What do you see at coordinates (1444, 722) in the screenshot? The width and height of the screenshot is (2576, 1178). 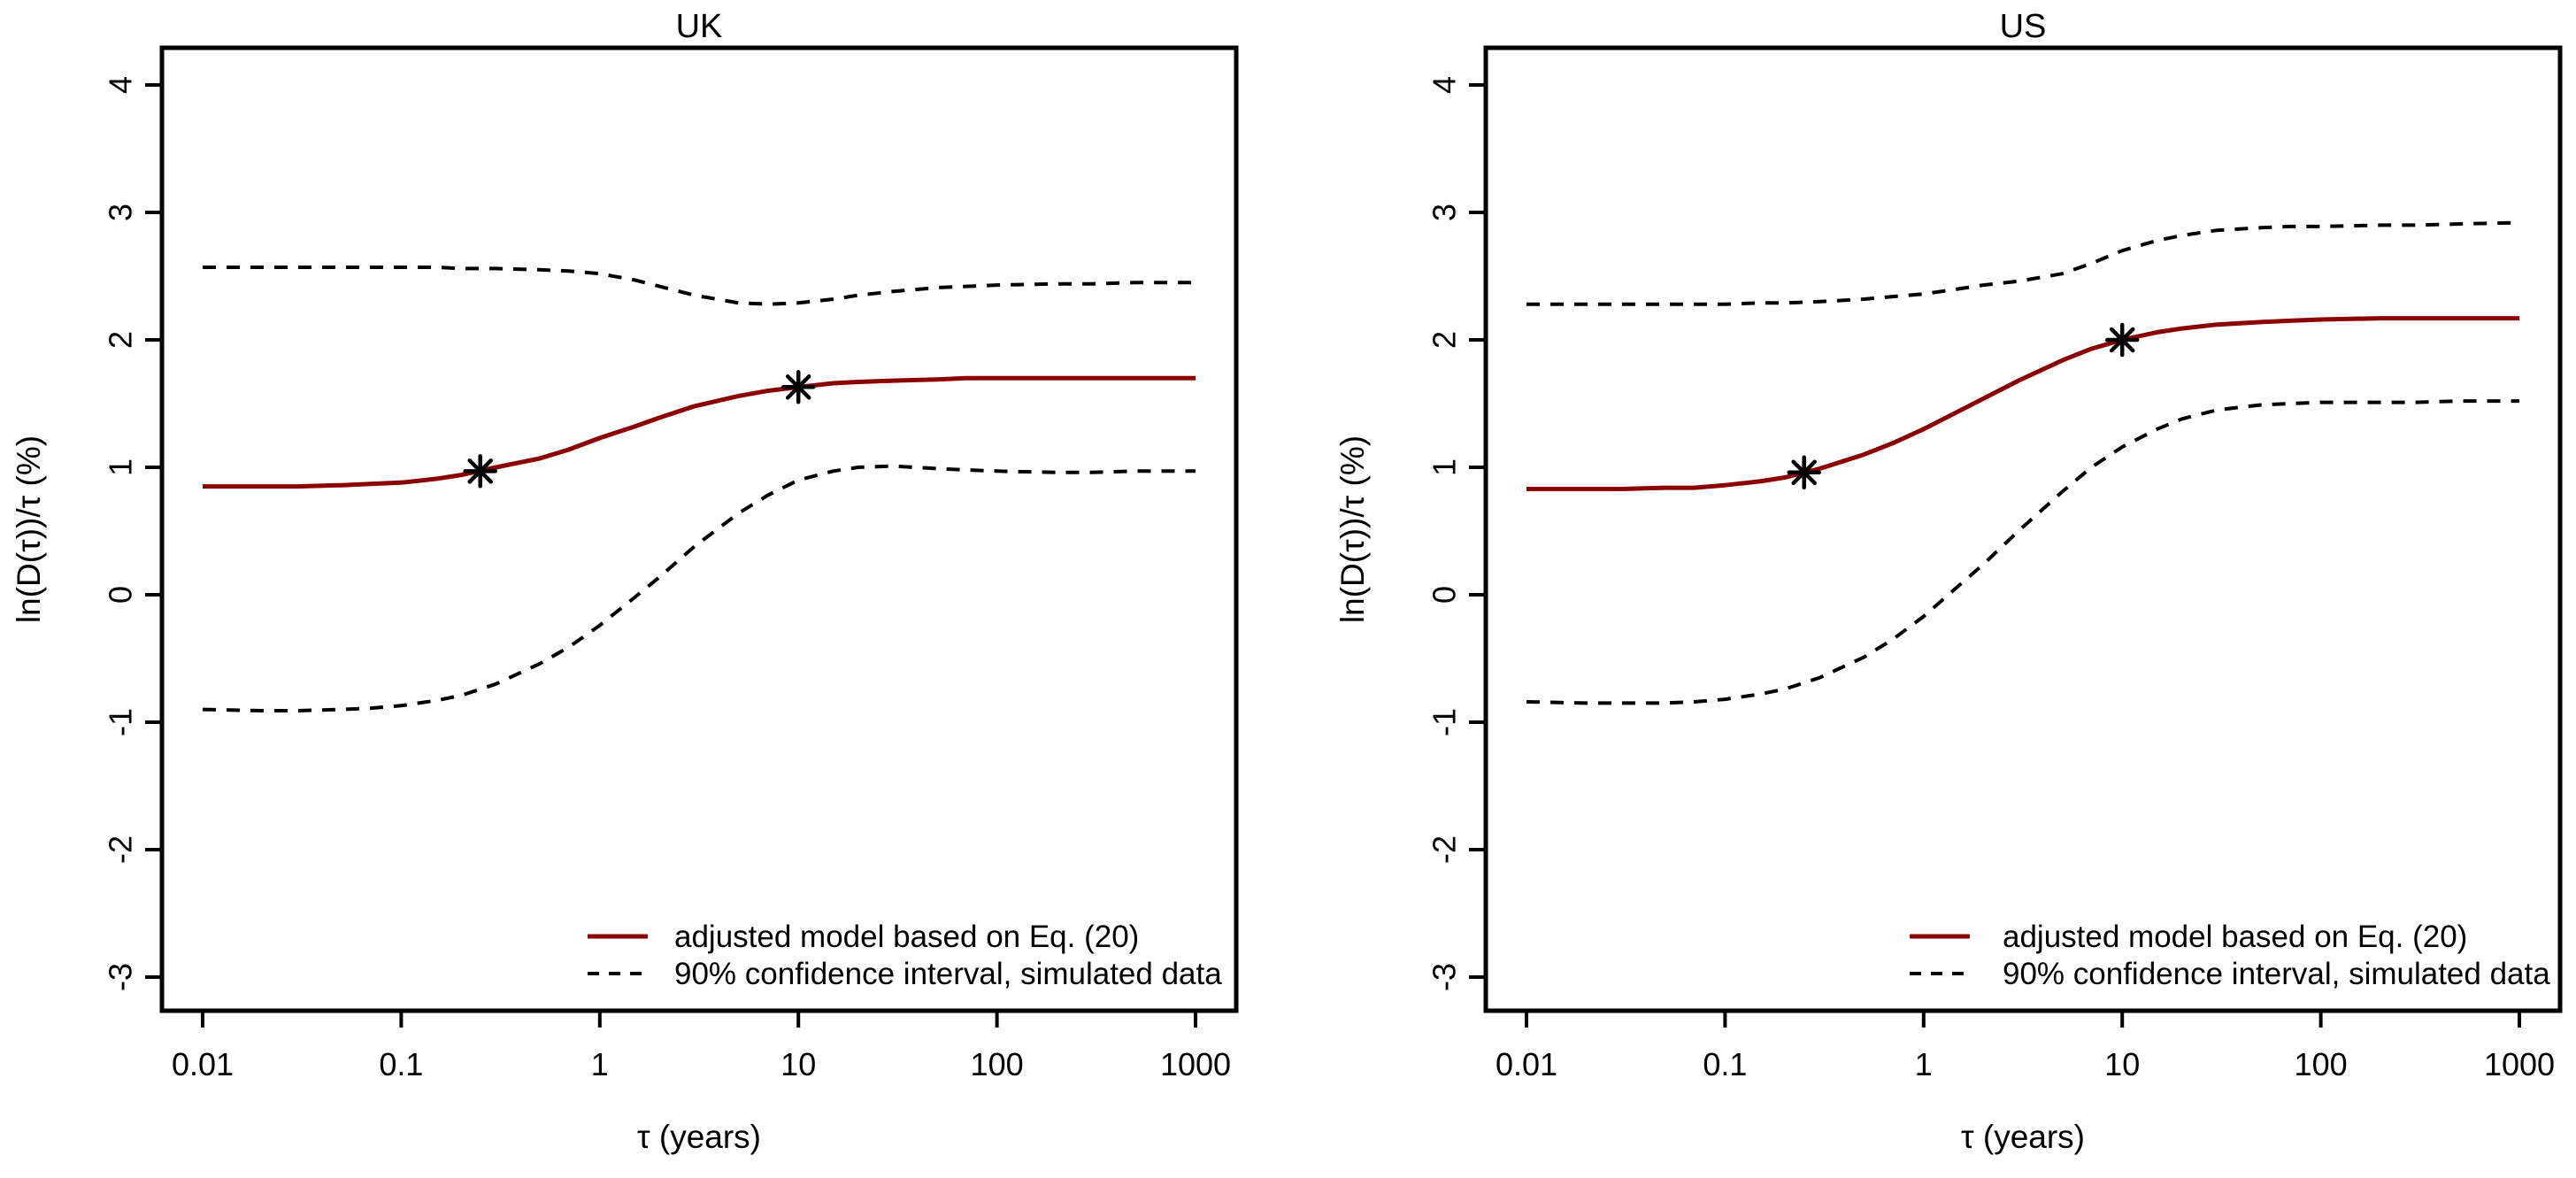 I see `y-tick-label-us: -1` at bounding box center [1444, 722].